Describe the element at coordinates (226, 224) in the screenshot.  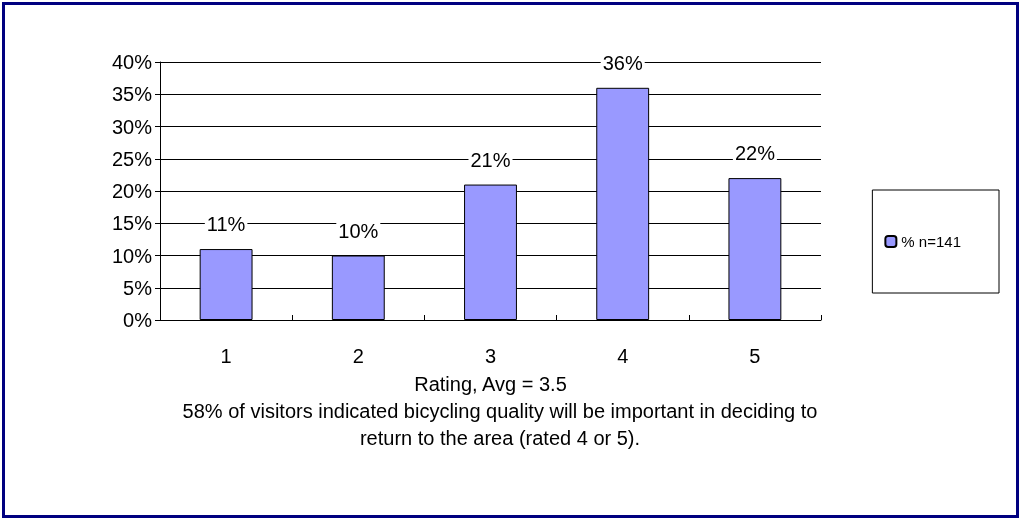
I see `text: 11%` at that location.